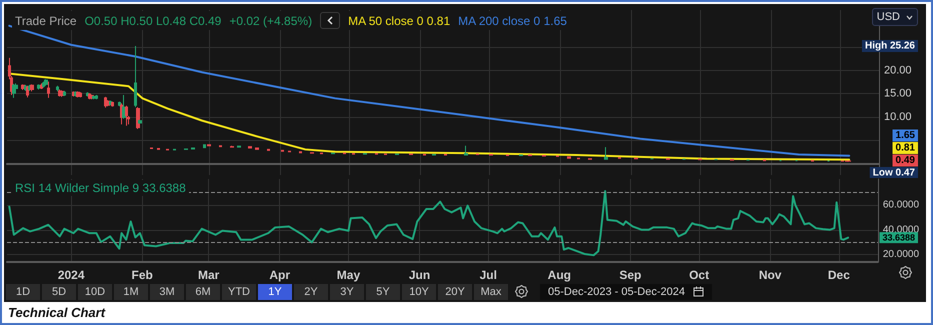 This screenshot has width=933, height=325. Describe the element at coordinates (905, 148) in the screenshot. I see `text: 0.81` at that location.